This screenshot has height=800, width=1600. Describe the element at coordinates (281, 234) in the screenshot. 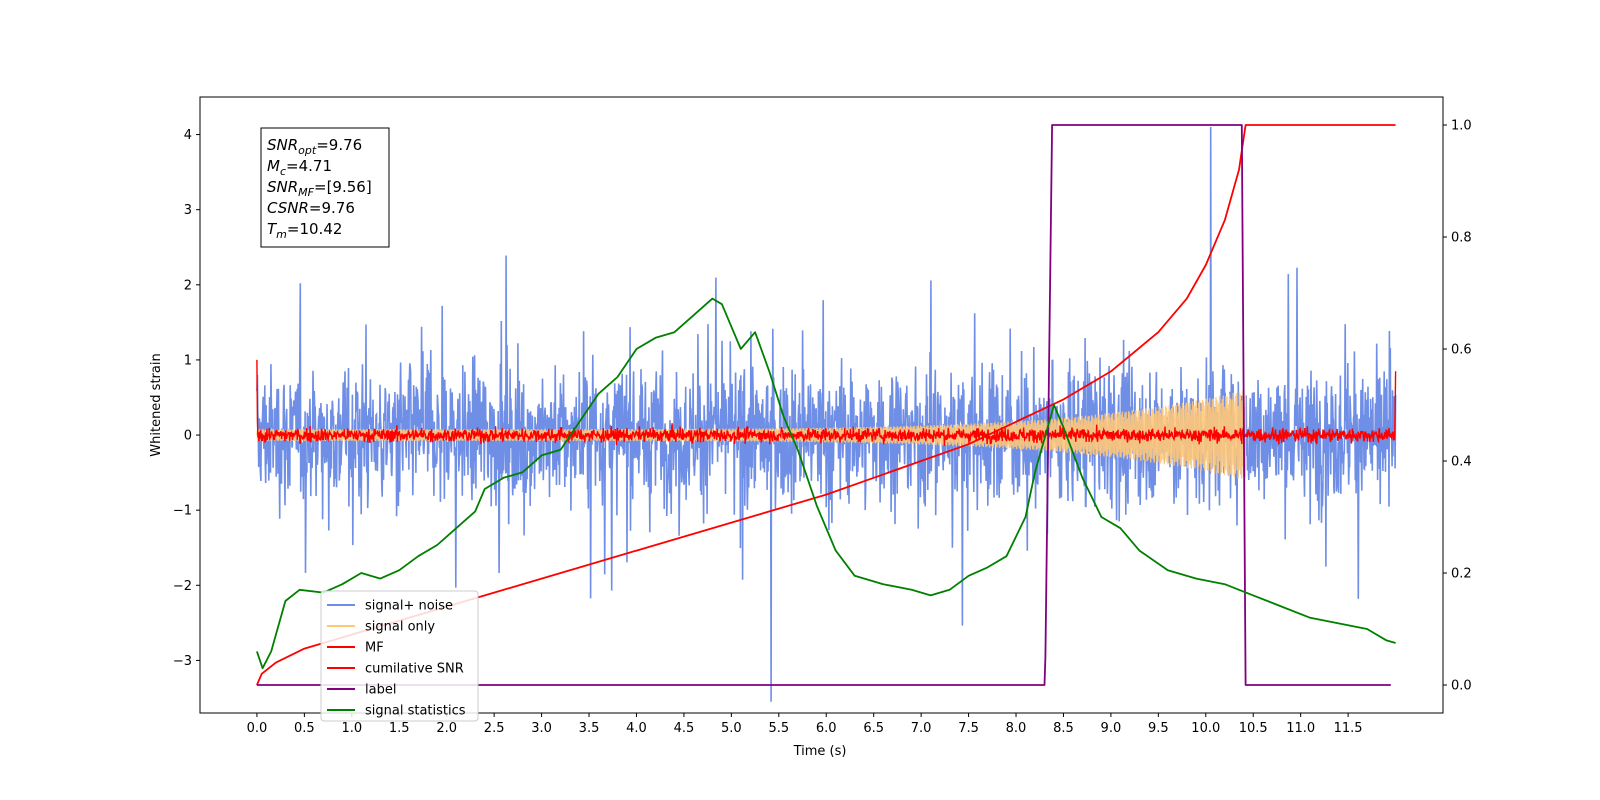

I see `info-subscript: m` at that location.